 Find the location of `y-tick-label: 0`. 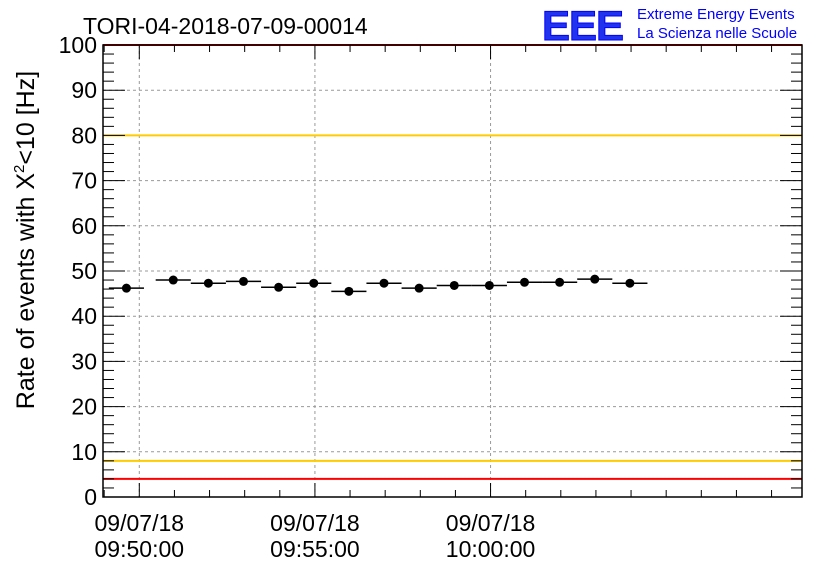

y-tick-label: 0 is located at coordinates (90, 497).